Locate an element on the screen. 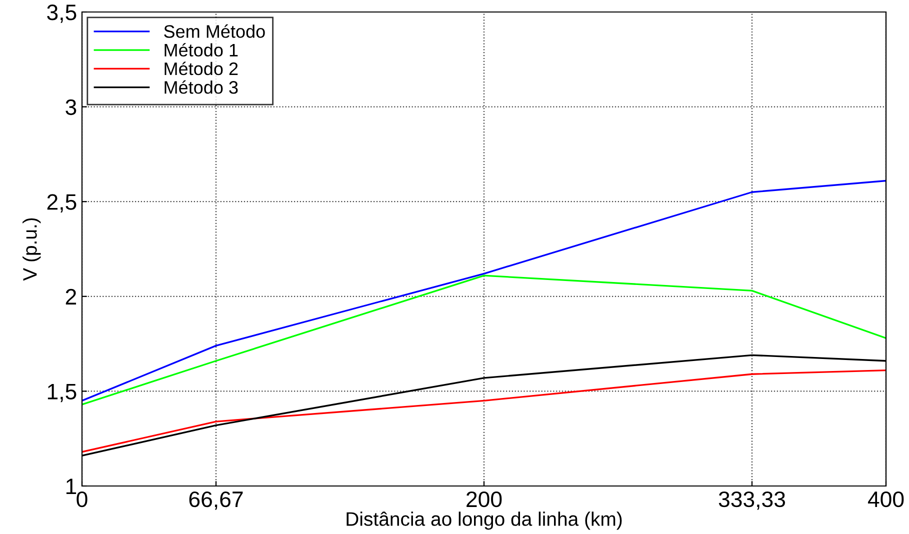 The image size is (909, 534). x-tick-label: 333,33 is located at coordinates (752, 500).